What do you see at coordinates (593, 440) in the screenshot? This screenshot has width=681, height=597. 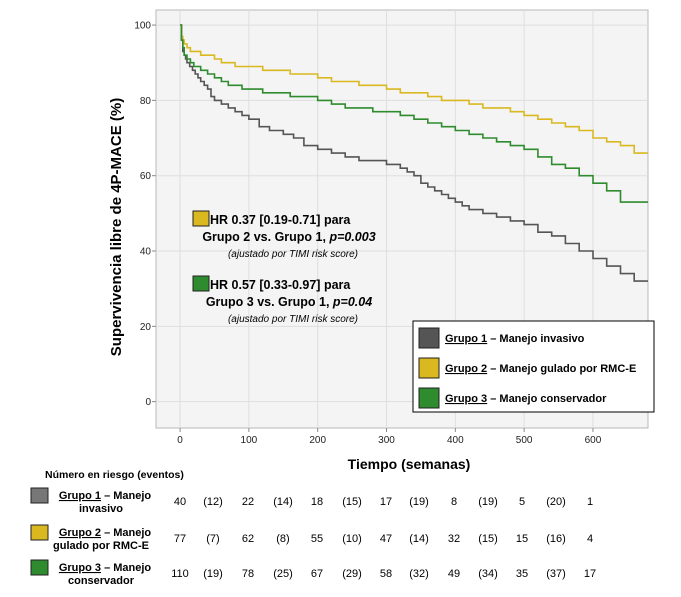 I see `x-tick-label: 600` at bounding box center [593, 440].